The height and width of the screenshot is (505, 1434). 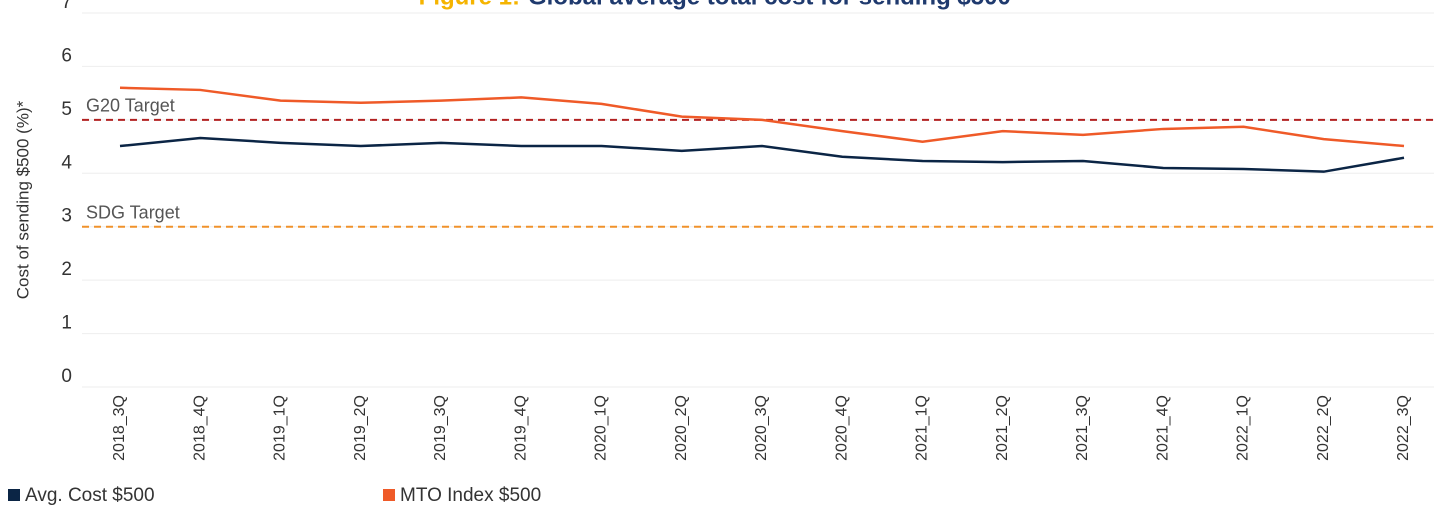 I want to click on figure-label: Figure 1:, so click(x=469, y=5).